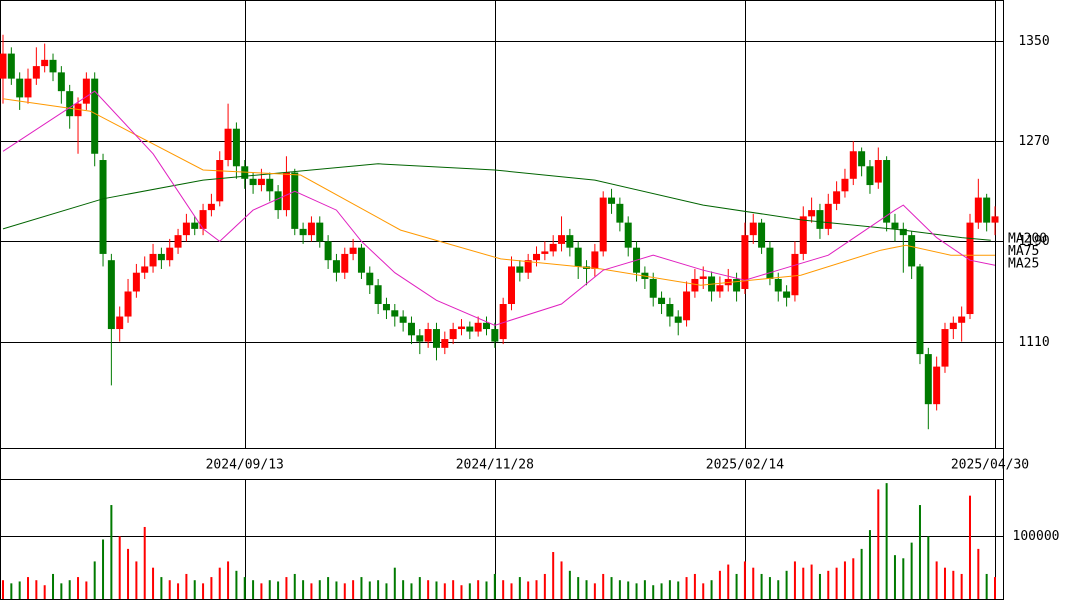 This screenshot has width=1065, height=600. I want to click on x-tick-label: 2025/02/14, so click(745, 465).